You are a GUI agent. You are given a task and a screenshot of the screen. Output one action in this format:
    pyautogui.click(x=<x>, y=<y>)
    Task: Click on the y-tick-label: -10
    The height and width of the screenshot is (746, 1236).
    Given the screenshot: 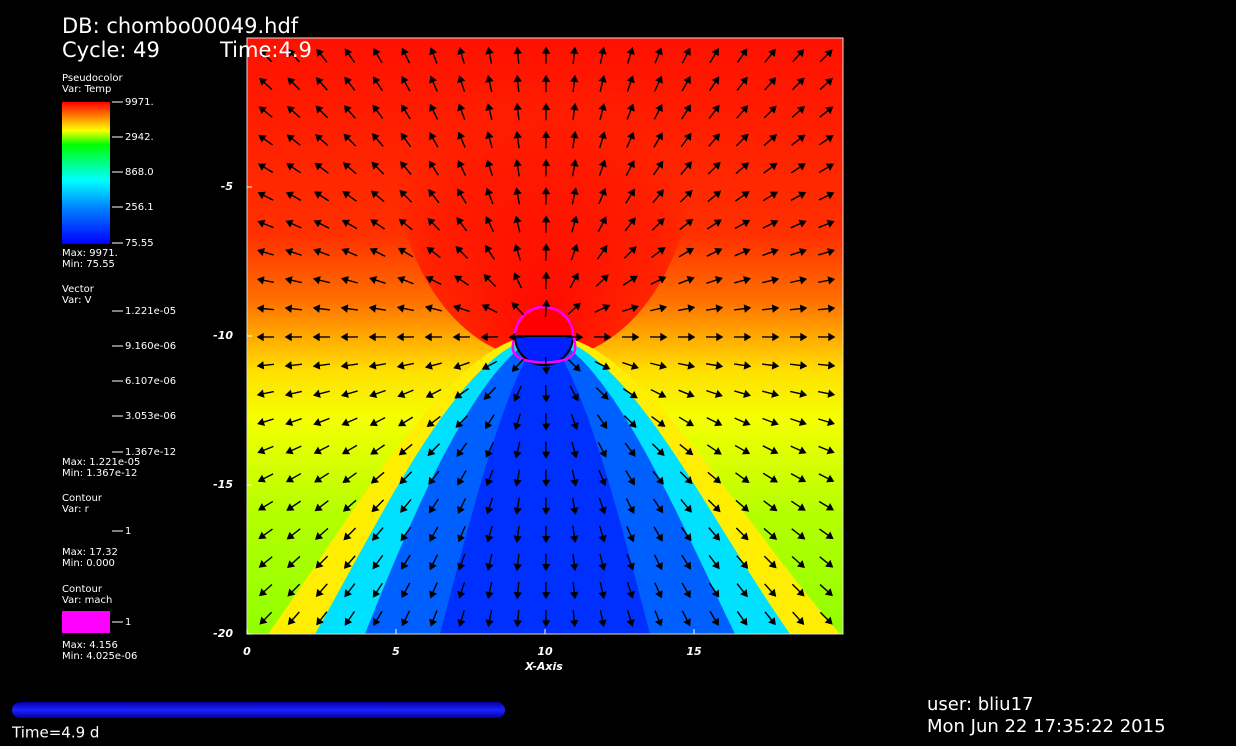 What is the action you would take?
    pyautogui.click(x=223, y=335)
    